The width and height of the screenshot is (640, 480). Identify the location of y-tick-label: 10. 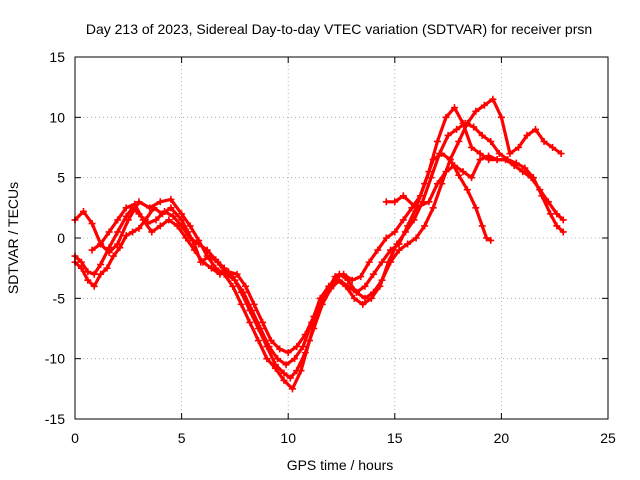
(57, 117).